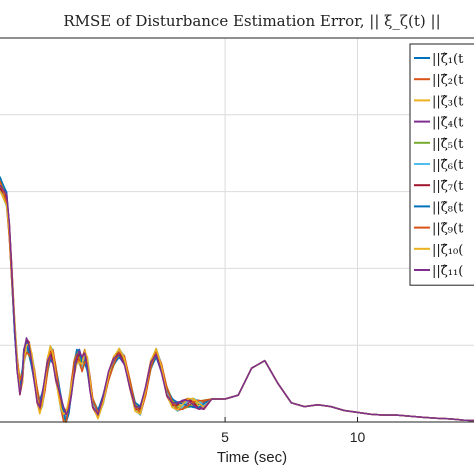 The height and width of the screenshot is (474, 474). What do you see at coordinates (447, 271) in the screenshot?
I see `legend-label-11: ||ζ̂₁₁(` at bounding box center [447, 271].